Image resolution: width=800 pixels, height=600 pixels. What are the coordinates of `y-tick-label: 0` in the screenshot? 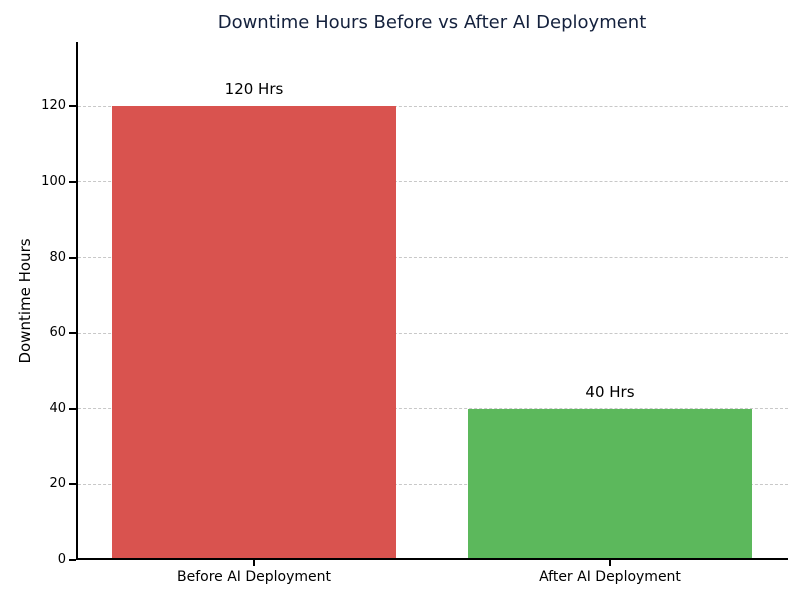 It's located at (61, 559).